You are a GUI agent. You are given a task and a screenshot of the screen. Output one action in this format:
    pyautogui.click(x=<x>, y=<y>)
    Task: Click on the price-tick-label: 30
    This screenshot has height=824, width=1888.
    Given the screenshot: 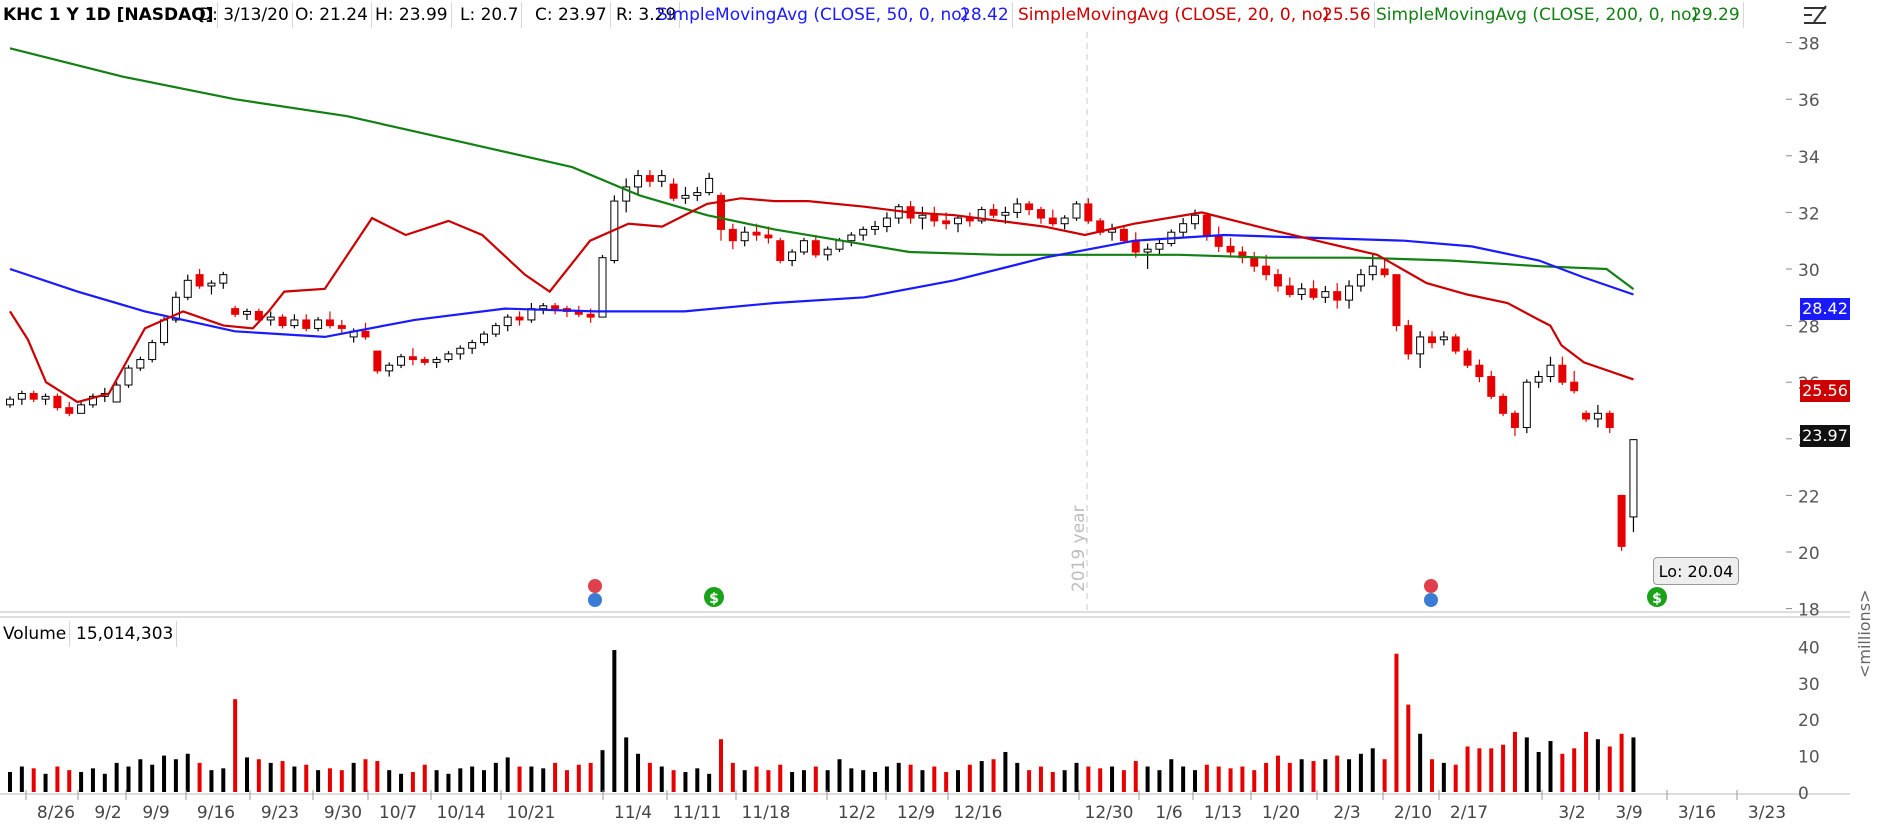 What is the action you would take?
    pyautogui.click(x=1809, y=271)
    